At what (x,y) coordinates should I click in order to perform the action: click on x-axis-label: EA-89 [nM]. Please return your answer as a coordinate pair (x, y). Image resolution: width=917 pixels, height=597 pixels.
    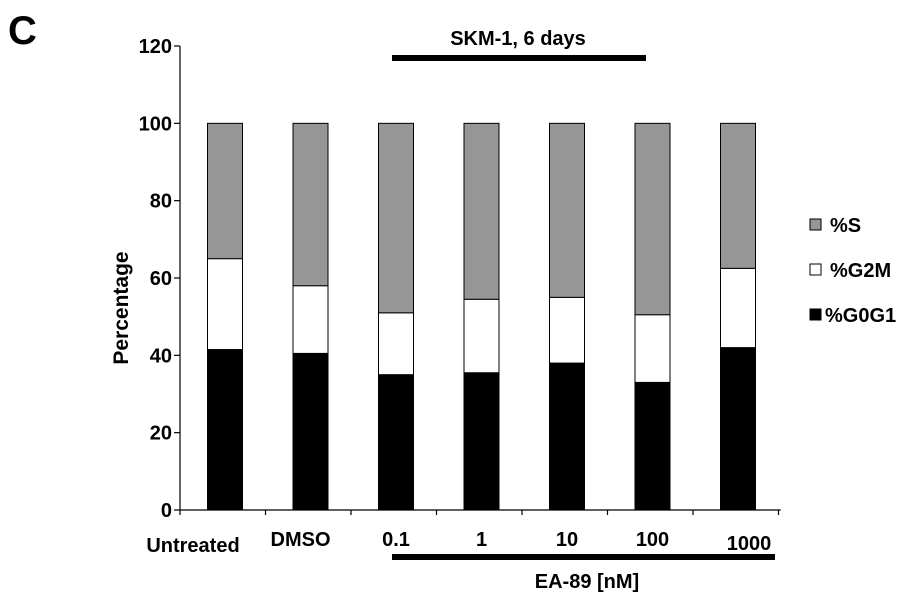
    Looking at the image, I should click on (587, 582).